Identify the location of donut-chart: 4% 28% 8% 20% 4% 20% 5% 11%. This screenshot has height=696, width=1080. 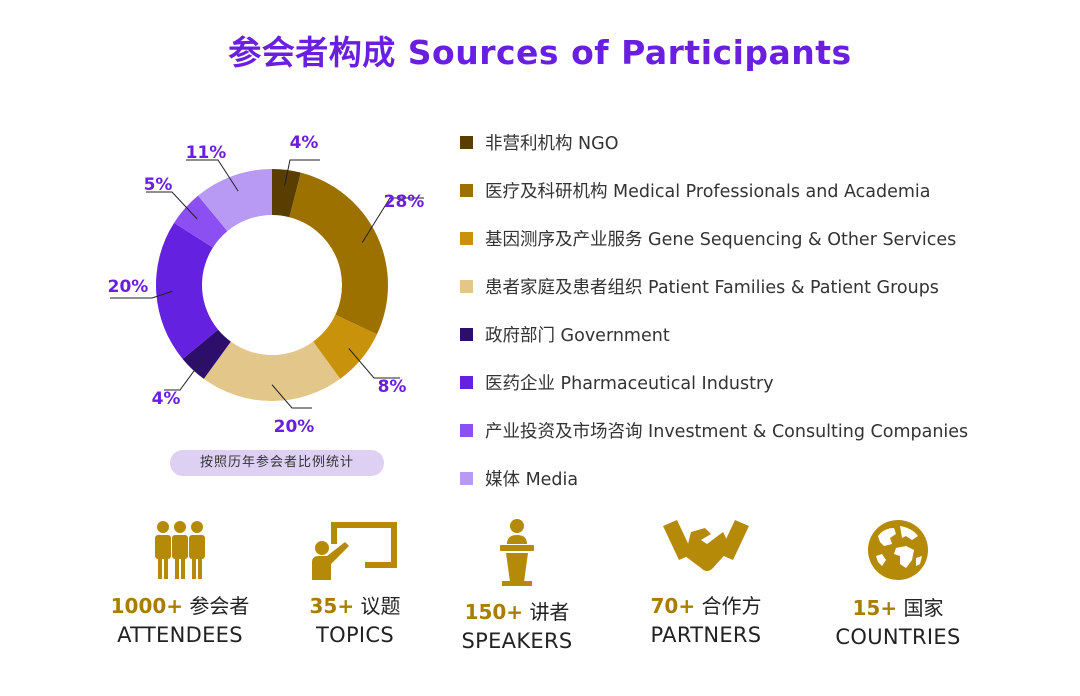
(266, 285).